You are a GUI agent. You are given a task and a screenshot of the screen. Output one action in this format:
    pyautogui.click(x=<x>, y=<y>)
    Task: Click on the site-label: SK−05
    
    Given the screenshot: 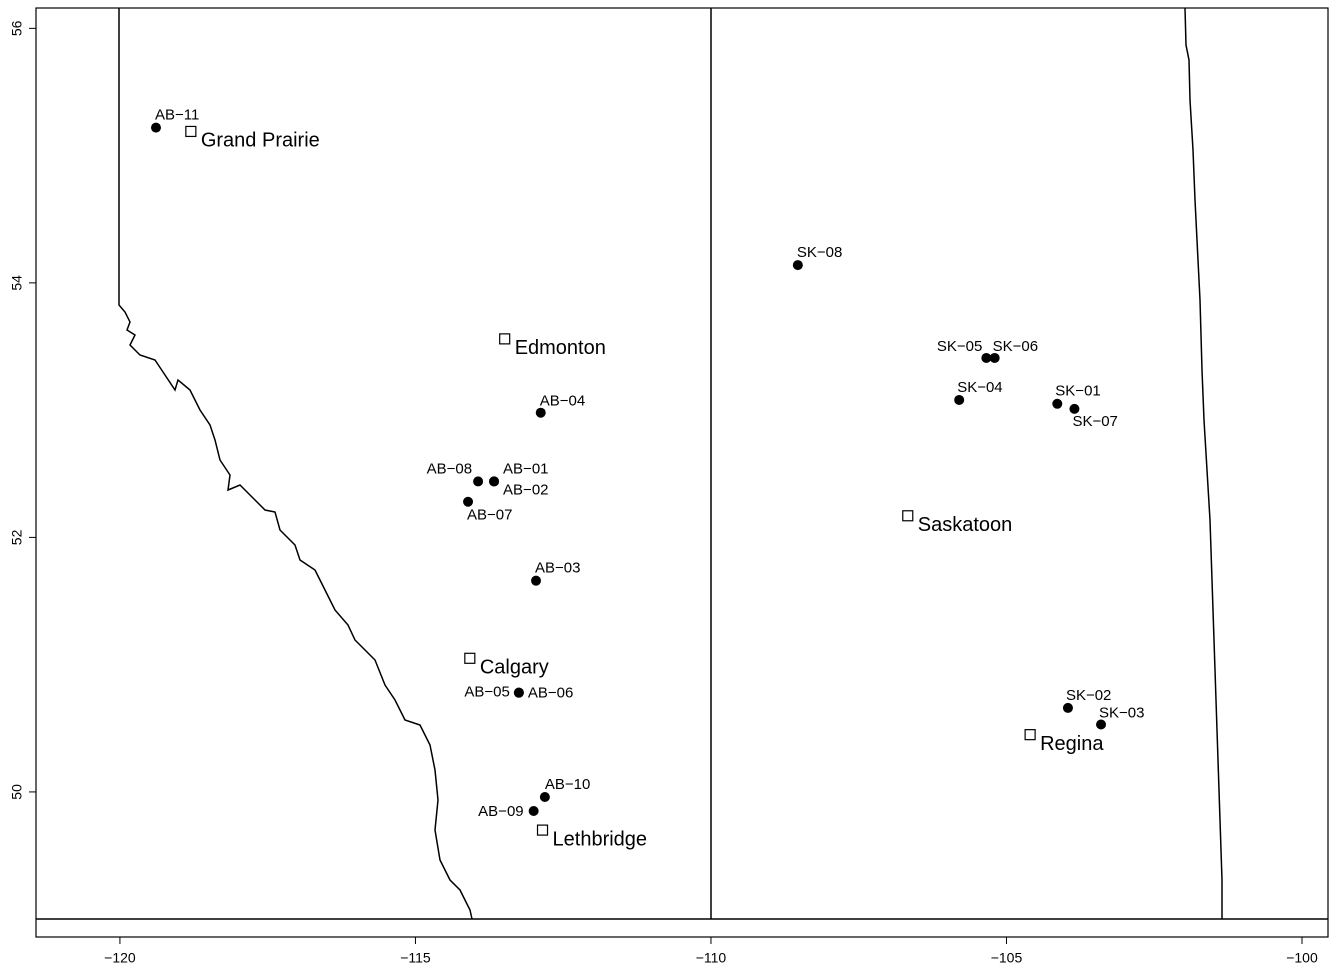 What is the action you would take?
    pyautogui.click(x=959, y=346)
    